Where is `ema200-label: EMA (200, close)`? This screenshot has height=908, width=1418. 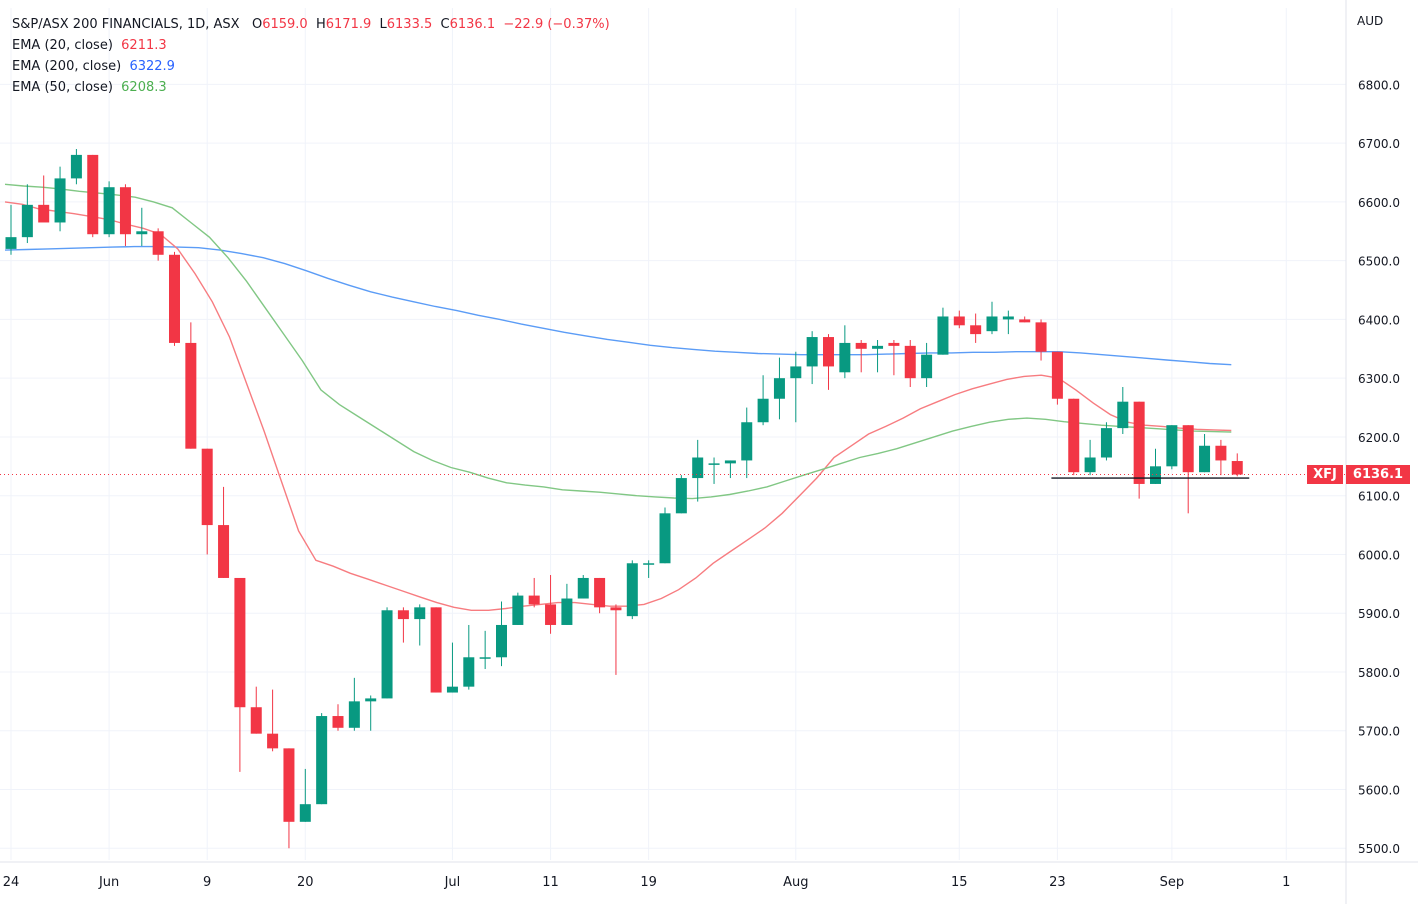
ema200-label: EMA (200, close) is located at coordinates (67, 66).